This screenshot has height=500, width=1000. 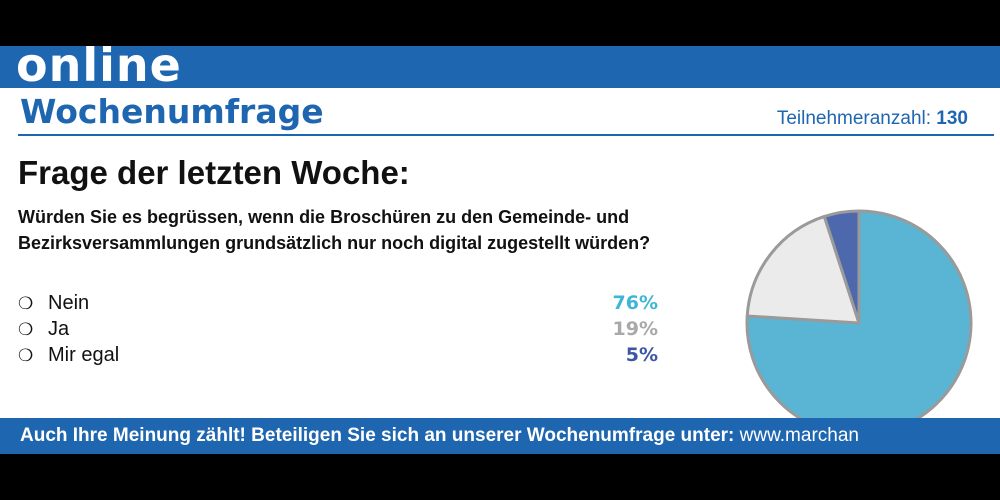 I want to click on answer-list: ❍ Nein 76% ❍ Ja 19% ❍ Mir egal 5%, so click(x=338, y=329).